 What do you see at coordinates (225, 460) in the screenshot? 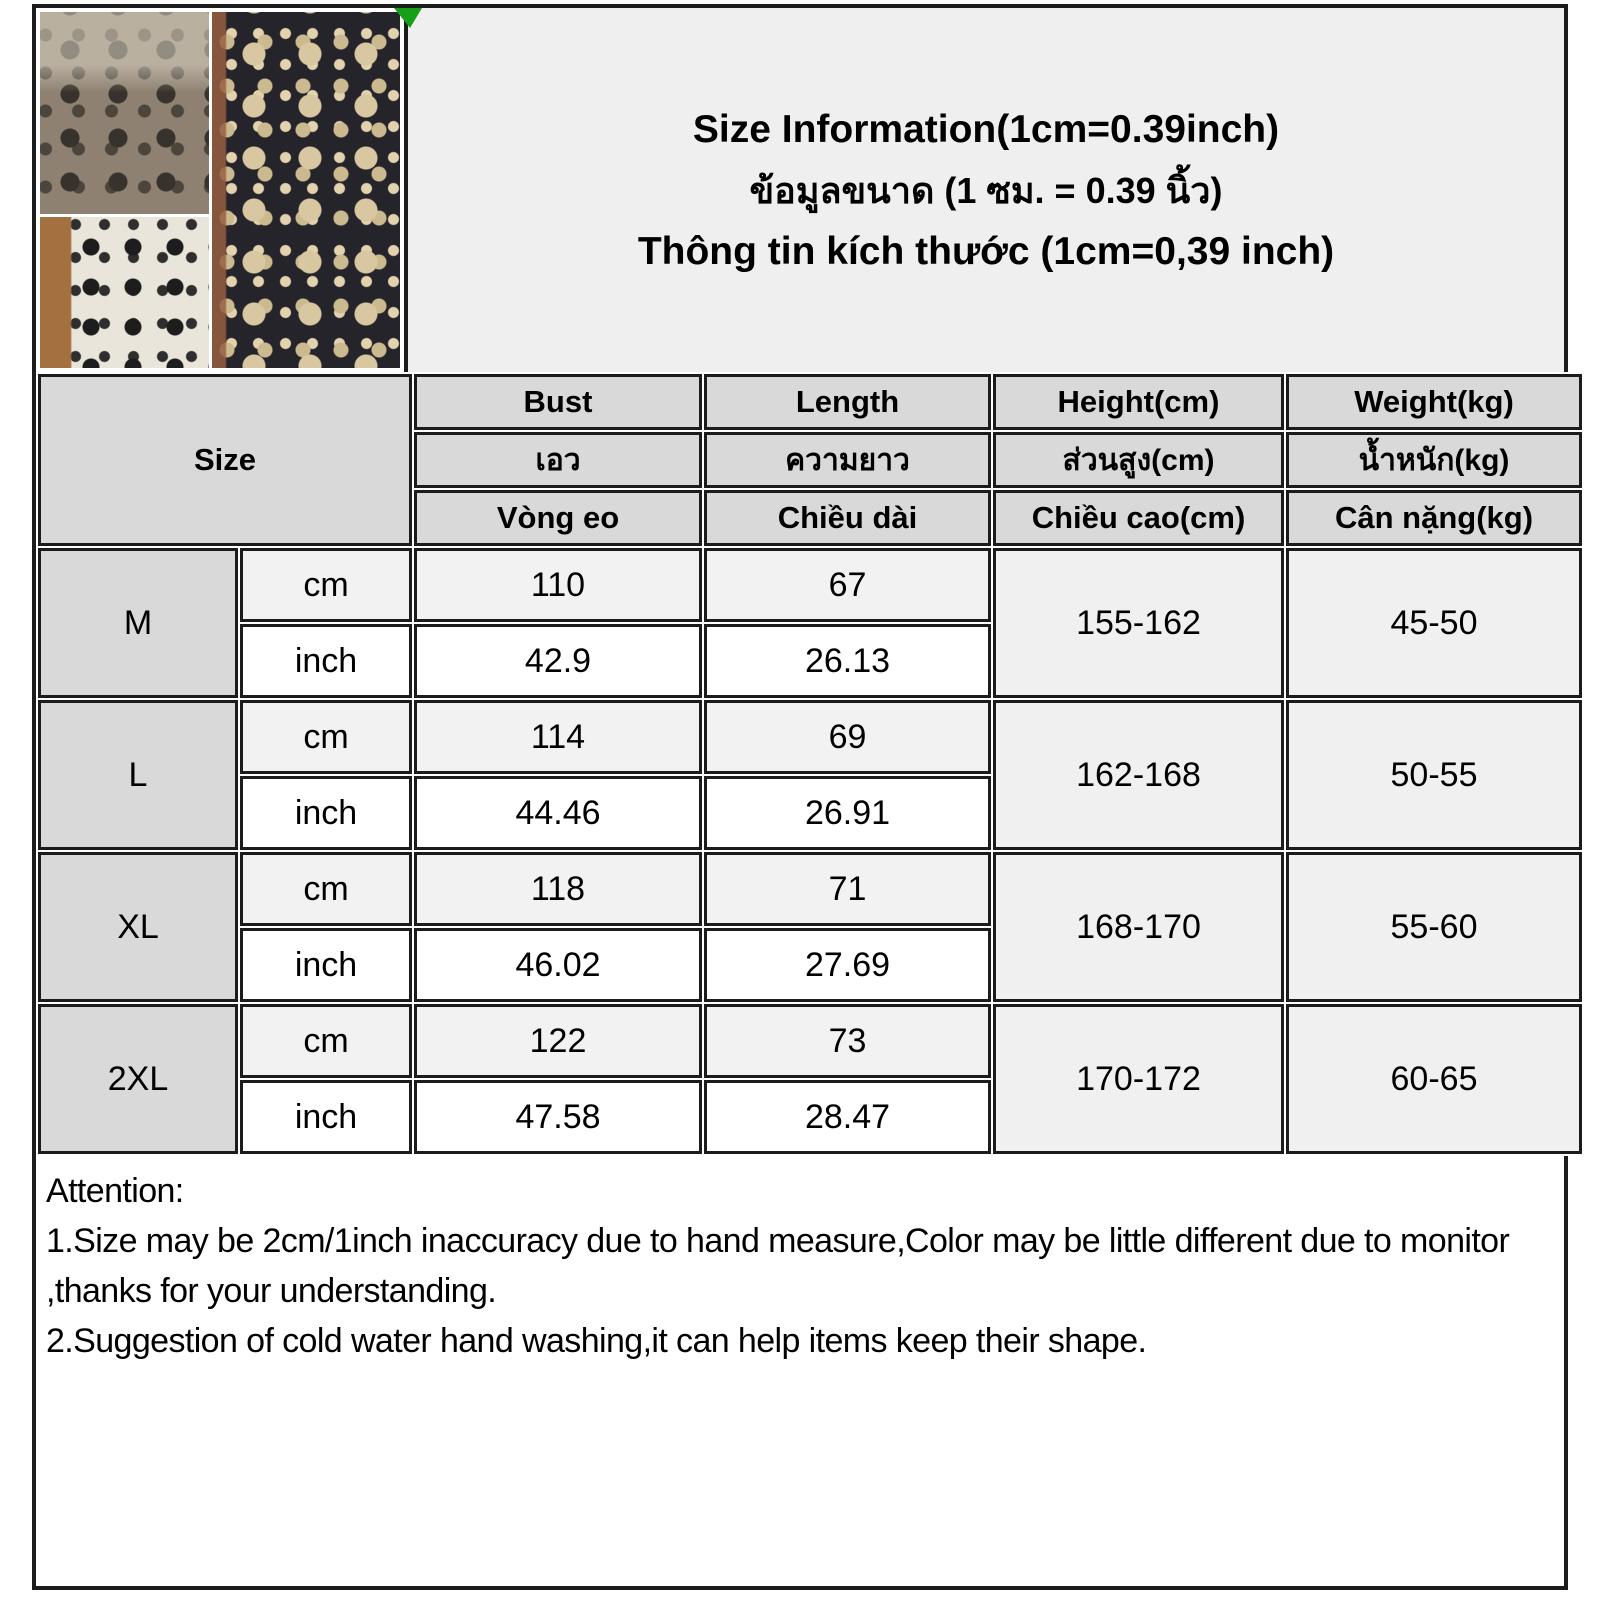
I see `size-corner-label: Size` at bounding box center [225, 460].